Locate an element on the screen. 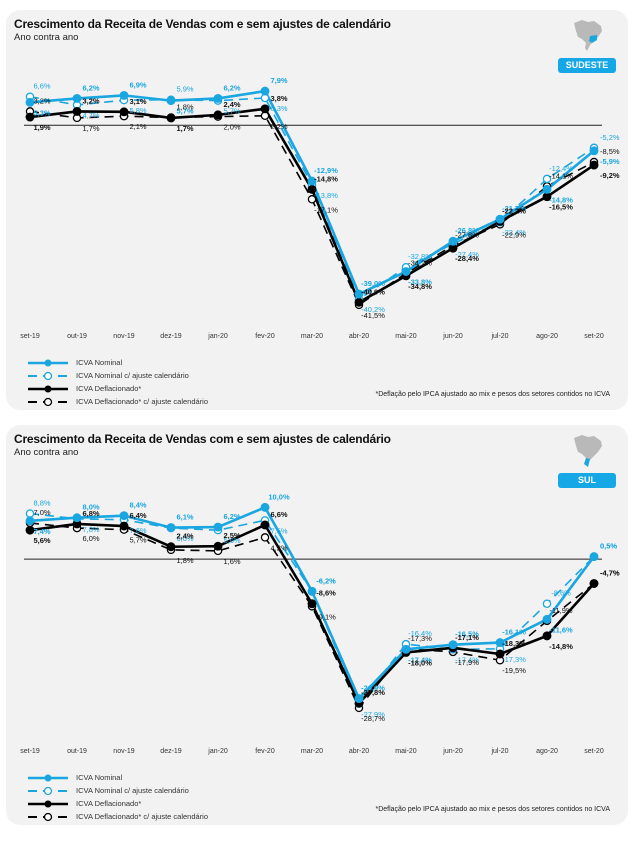  data-label: -12,9% is located at coordinates (326, 170).